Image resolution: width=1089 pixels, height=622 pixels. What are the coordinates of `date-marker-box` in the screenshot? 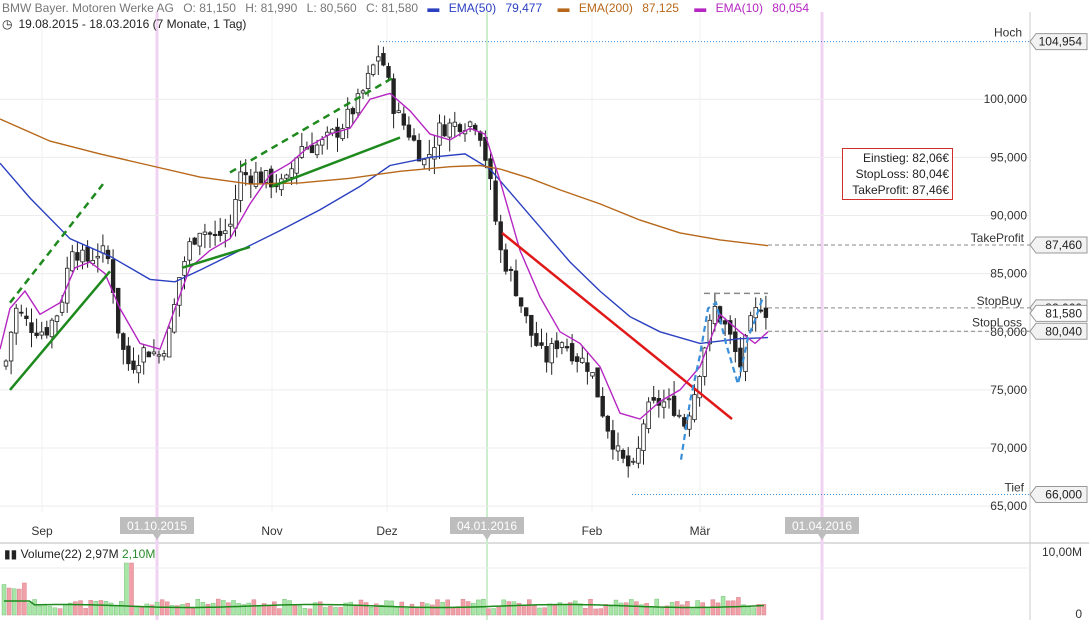 It's located at (822, 525).